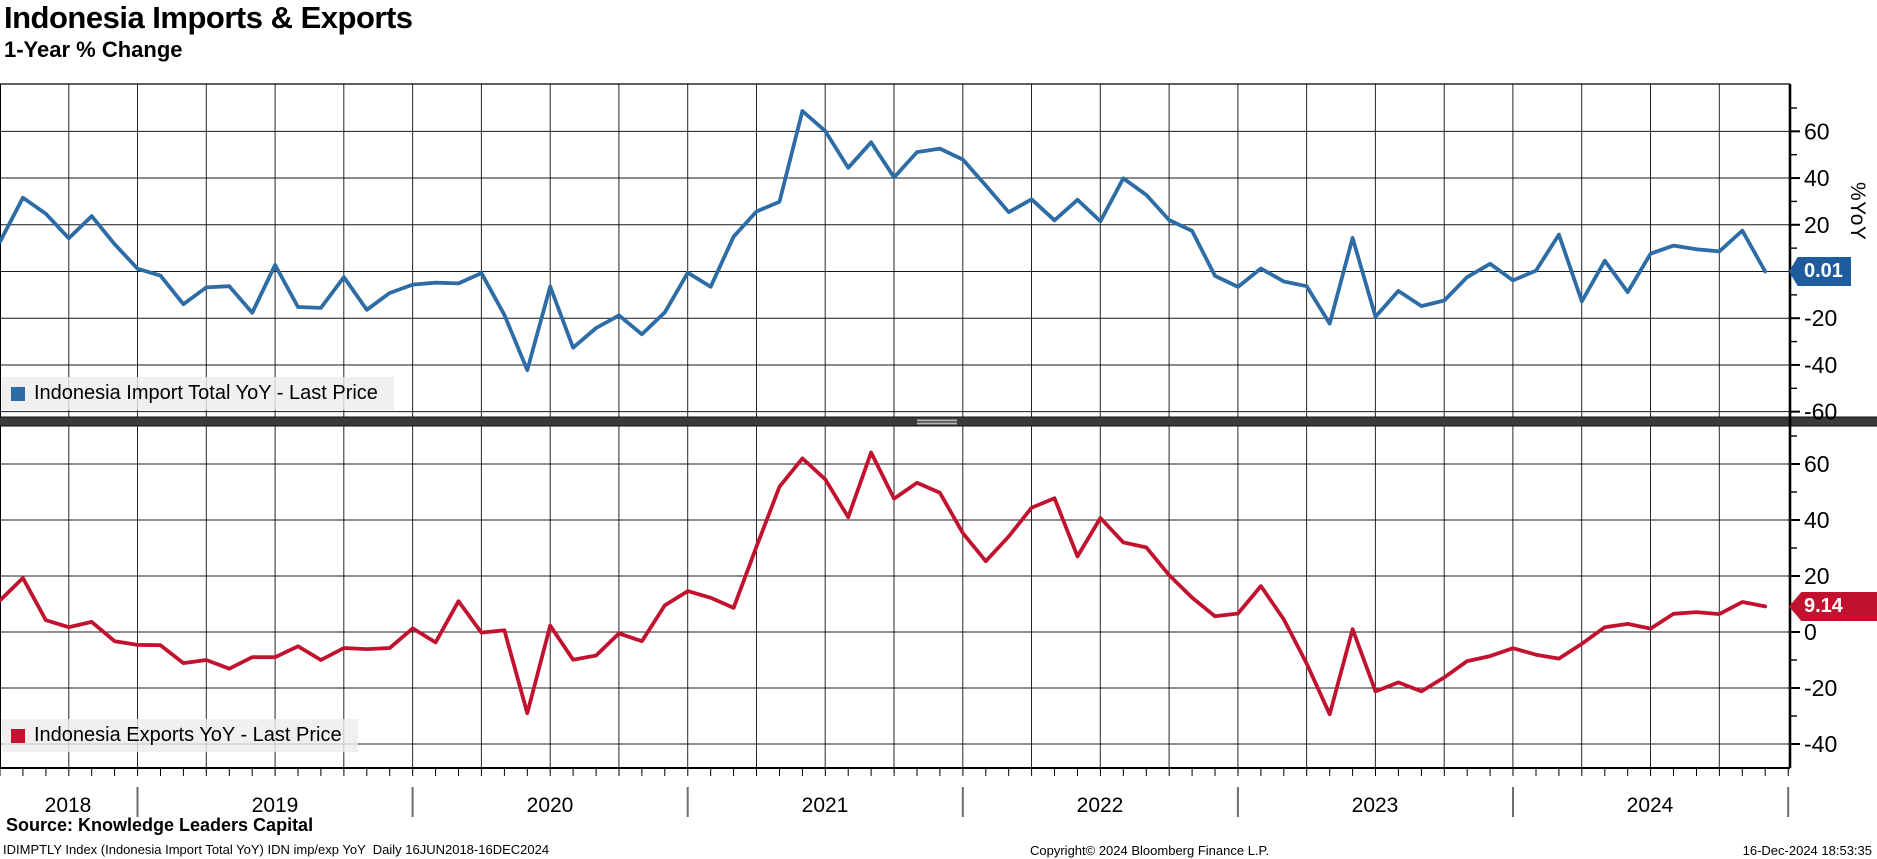  I want to click on y-tick-label: -60, so click(1820, 412).